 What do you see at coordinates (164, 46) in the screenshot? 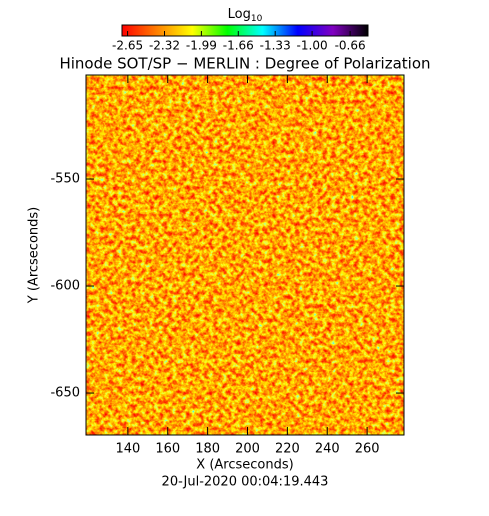
I see `colorbar-tick-label: -2.32` at bounding box center [164, 46].